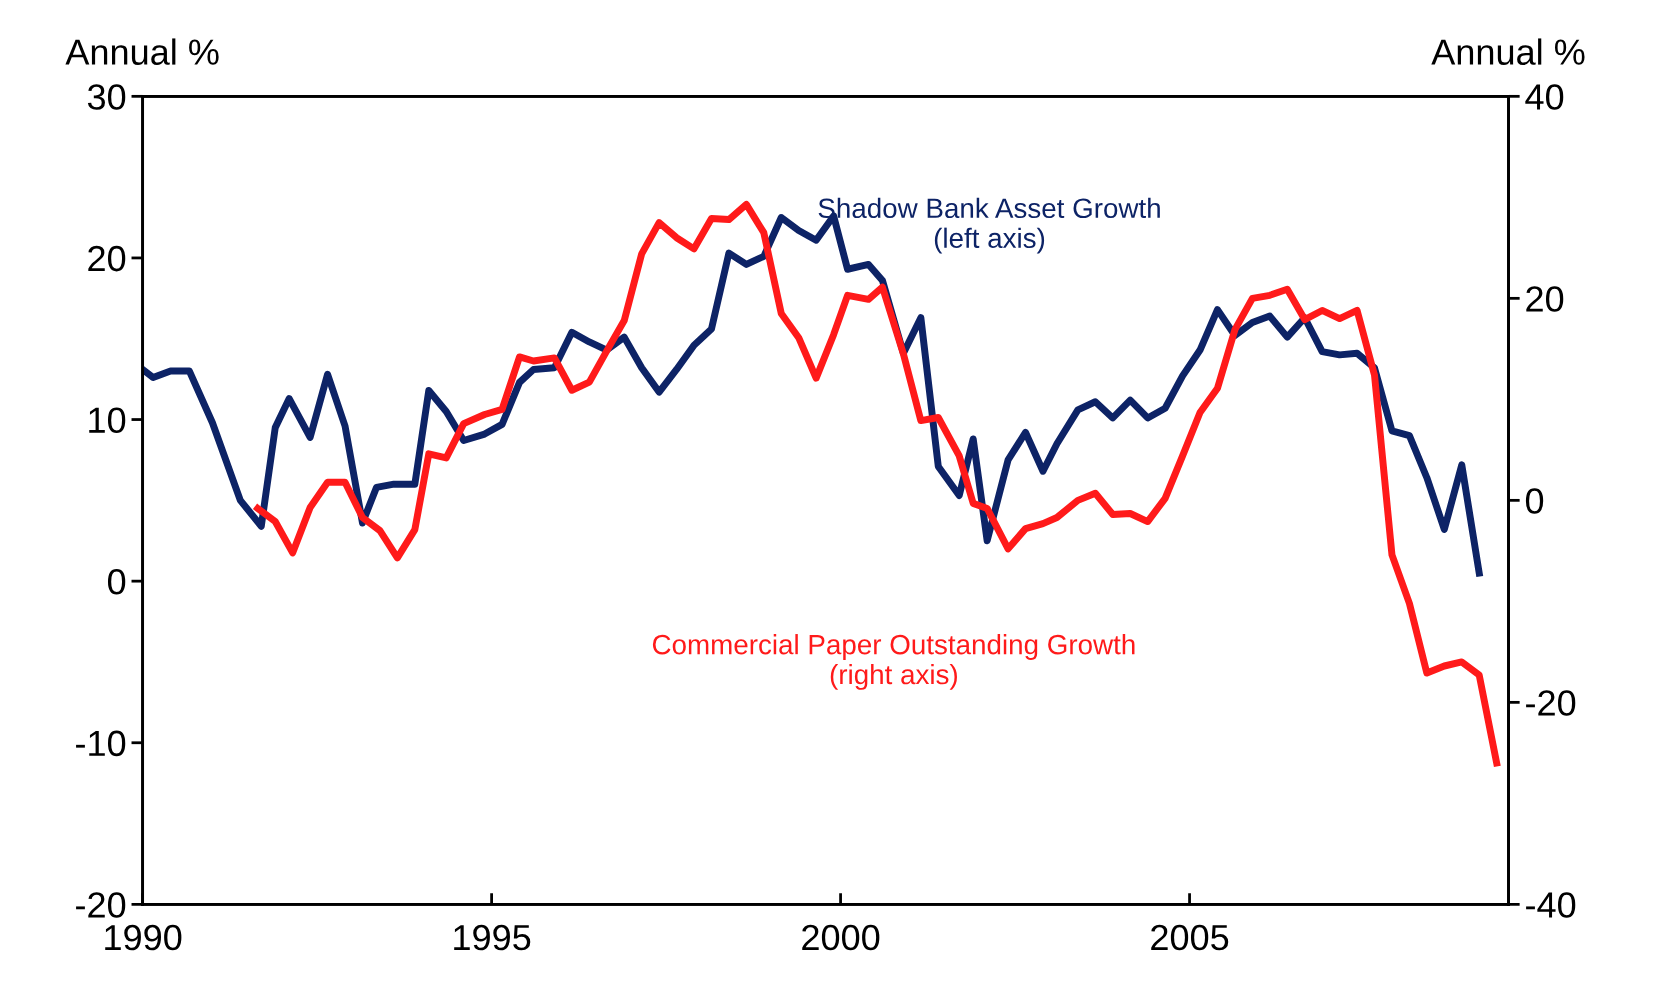 The image size is (1678, 983). Describe the element at coordinates (841, 937) in the screenshot. I see `x-tick-label: 2000` at that location.